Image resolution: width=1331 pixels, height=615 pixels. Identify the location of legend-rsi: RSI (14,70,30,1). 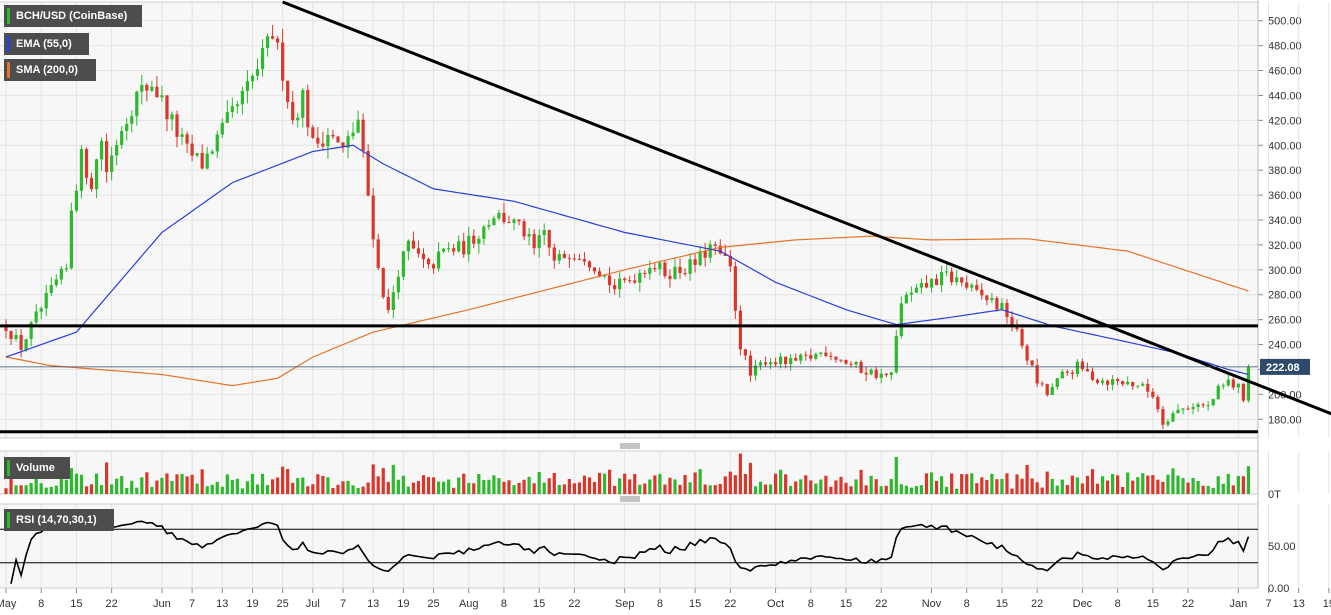
(59, 520).